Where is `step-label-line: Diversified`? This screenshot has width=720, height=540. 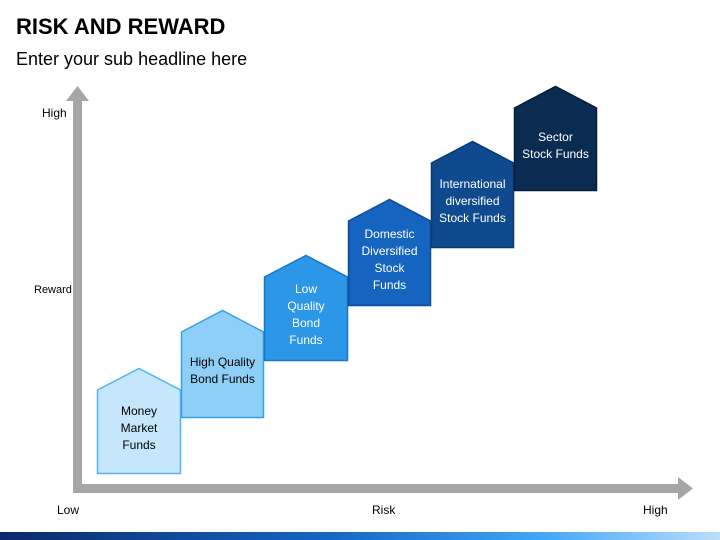 step-label-line: Diversified is located at coordinates (389, 250).